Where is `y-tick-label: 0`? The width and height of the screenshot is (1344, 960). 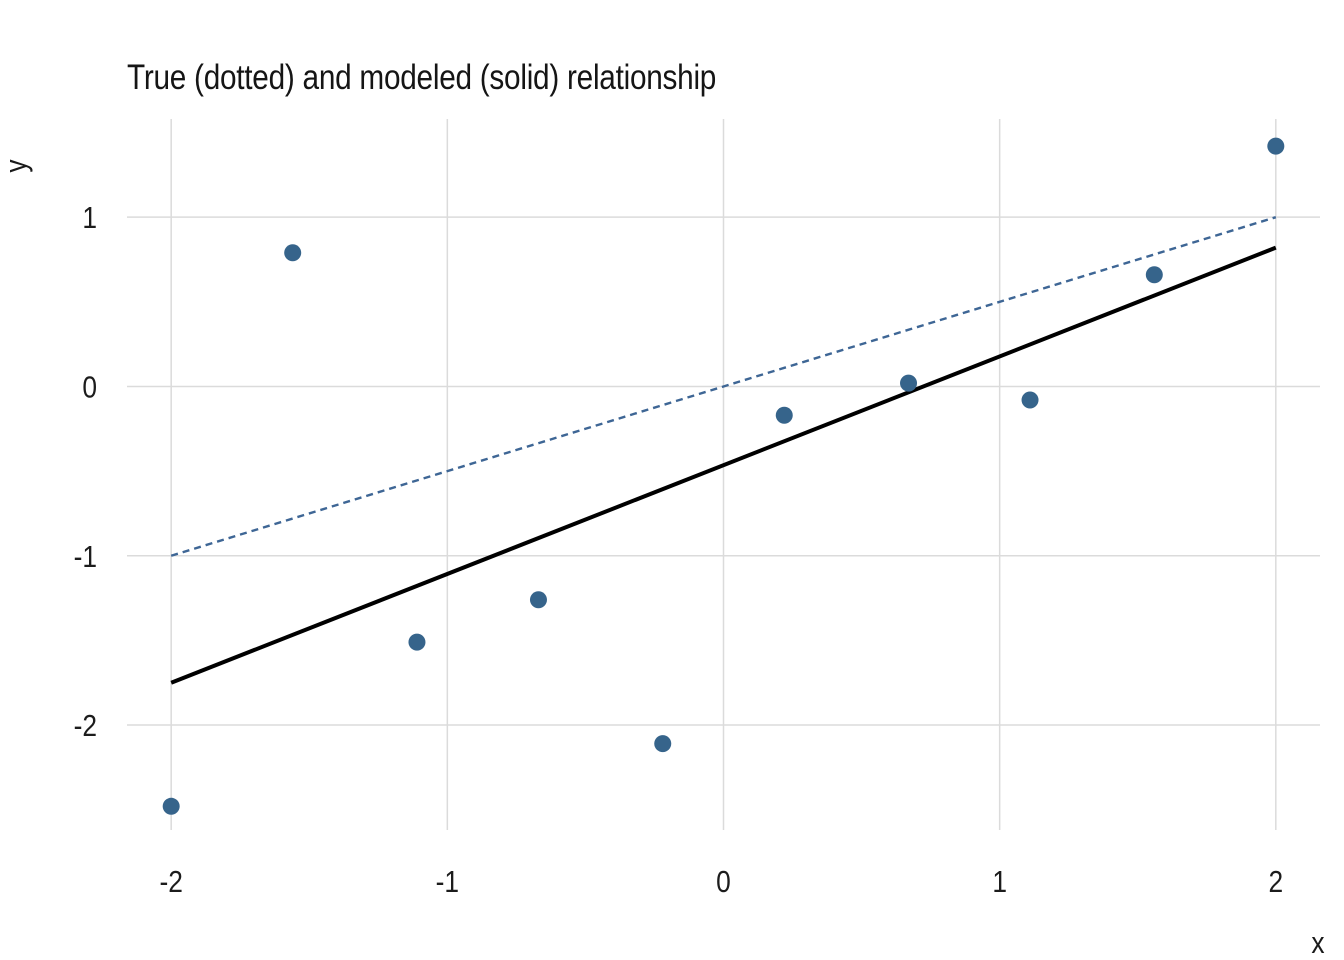
y-tick-label: 0 is located at coordinates (89, 388).